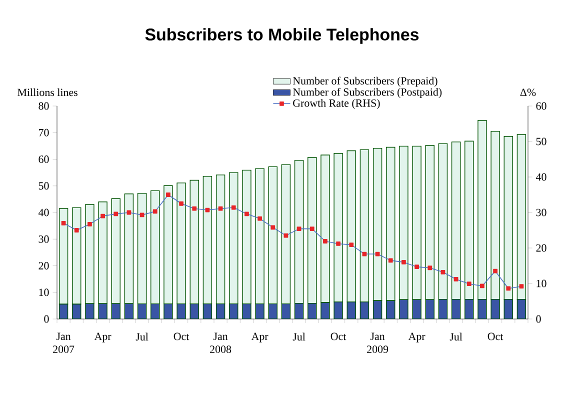  I want to click on y2-tick-label: 20, so click(541, 248).